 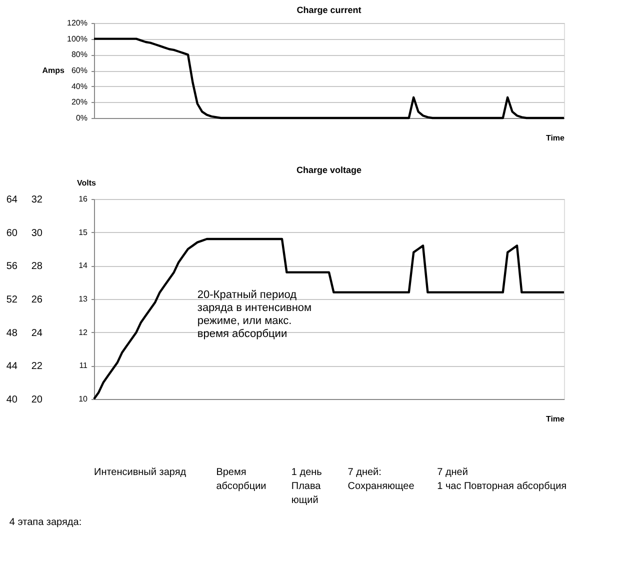 I want to click on y3-tick-label: 48, so click(x=12, y=333).